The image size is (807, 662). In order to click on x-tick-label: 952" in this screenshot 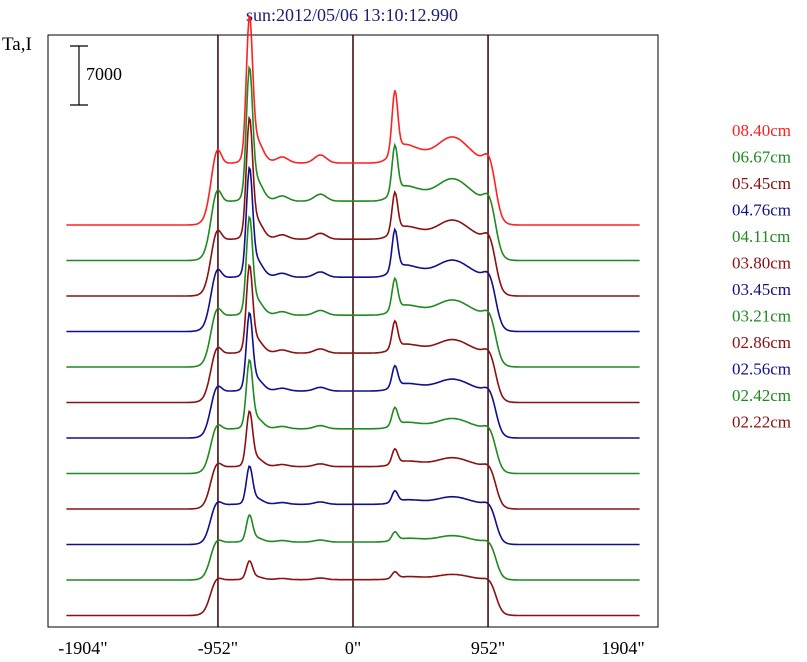, I will do `click(488, 648)`.